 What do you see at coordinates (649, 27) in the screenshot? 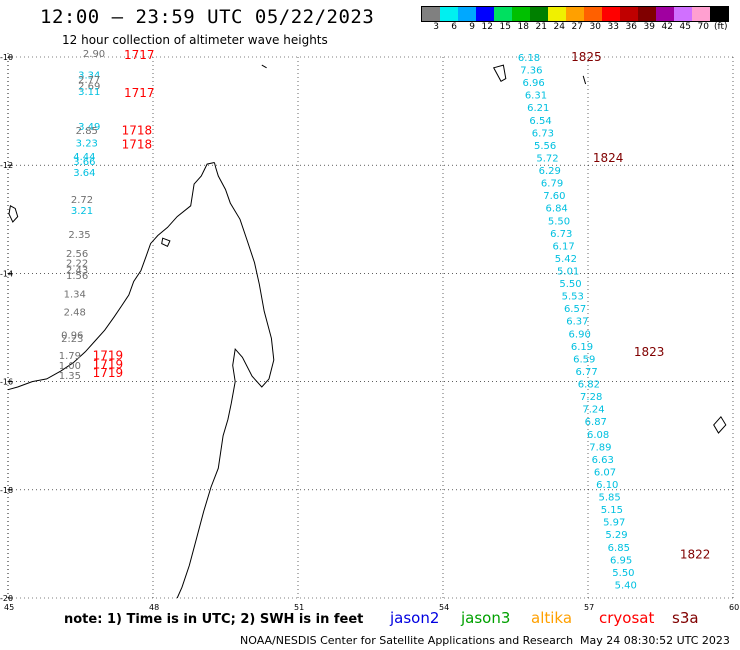
I see `legend-label: 39` at bounding box center [649, 27].